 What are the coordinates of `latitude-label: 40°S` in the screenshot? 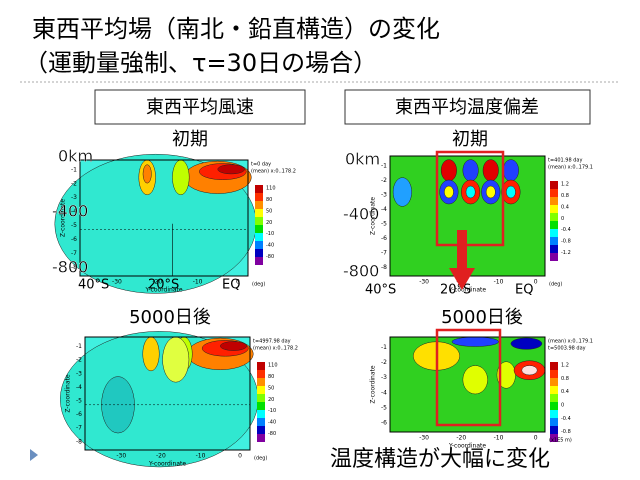 It's located at (380, 290).